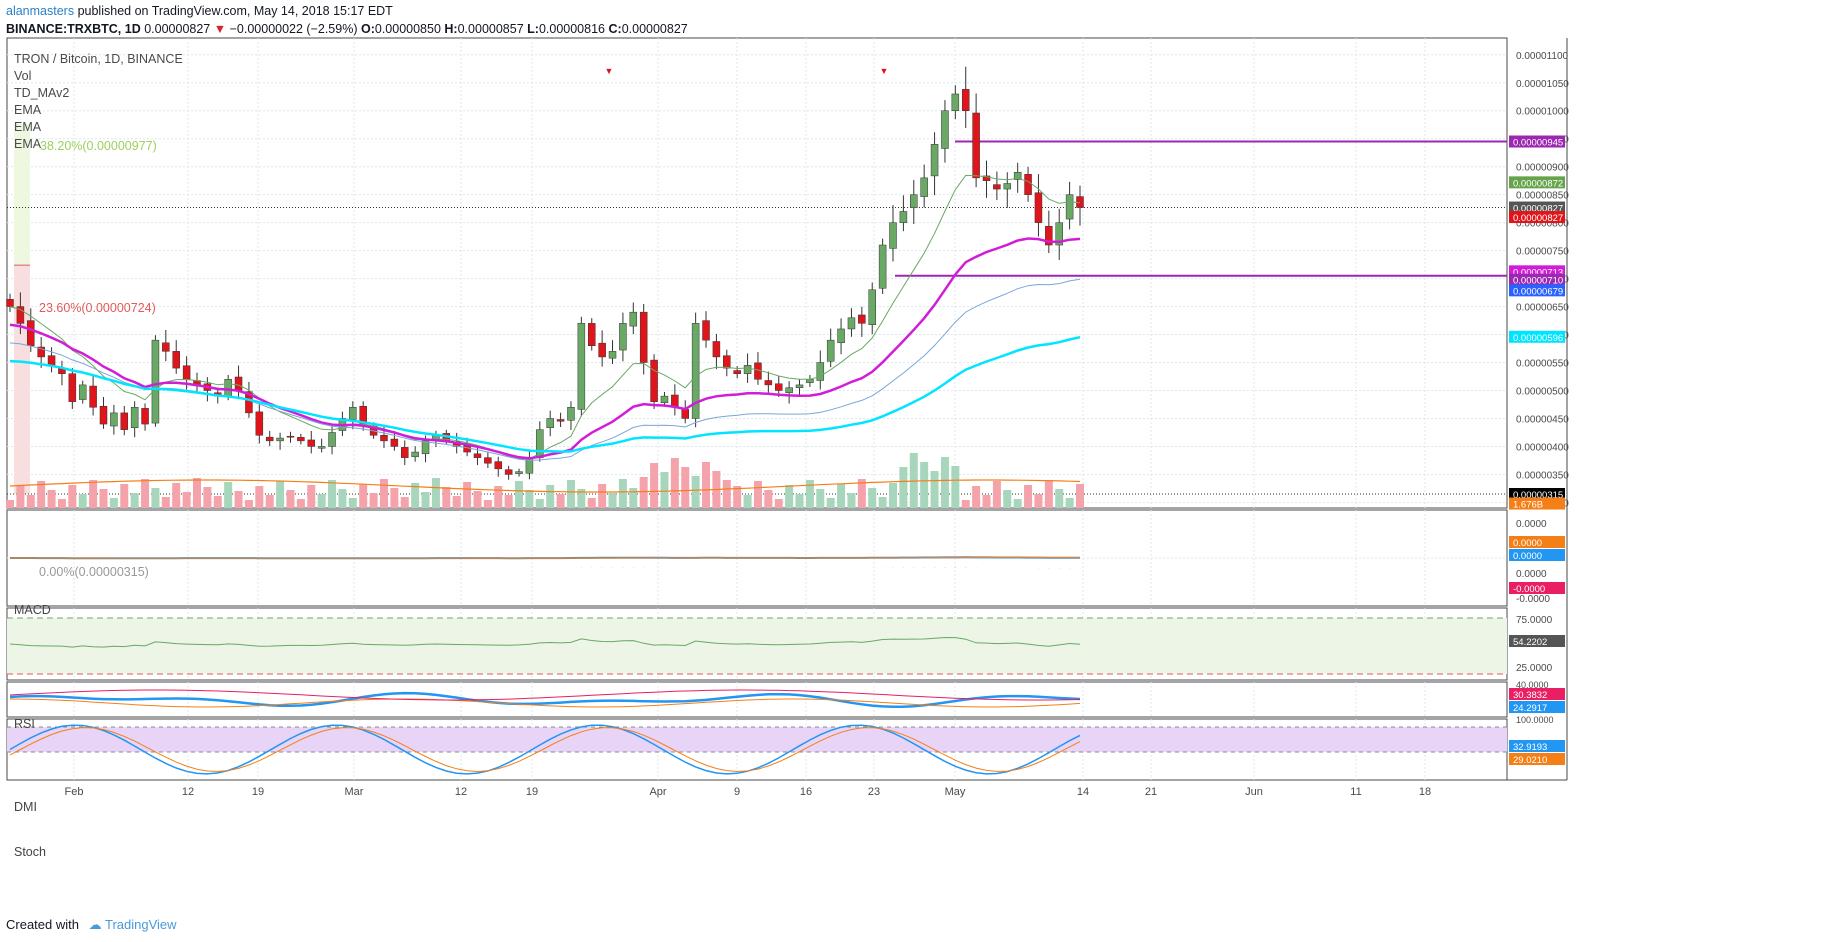  What do you see at coordinates (1530, 642) in the screenshot?
I see `rsi-tag: 54.2202` at bounding box center [1530, 642].